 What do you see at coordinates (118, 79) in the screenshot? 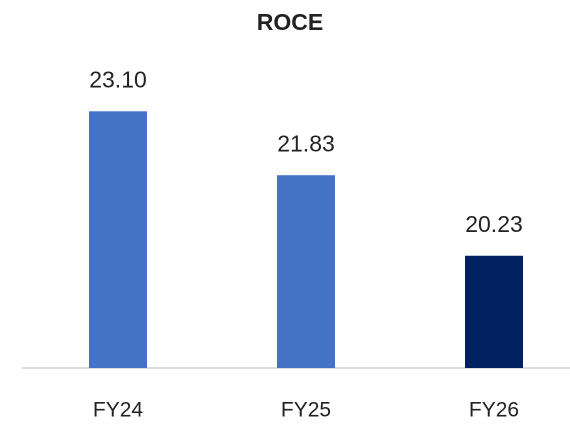
I see `value-label: 23.10` at bounding box center [118, 79].